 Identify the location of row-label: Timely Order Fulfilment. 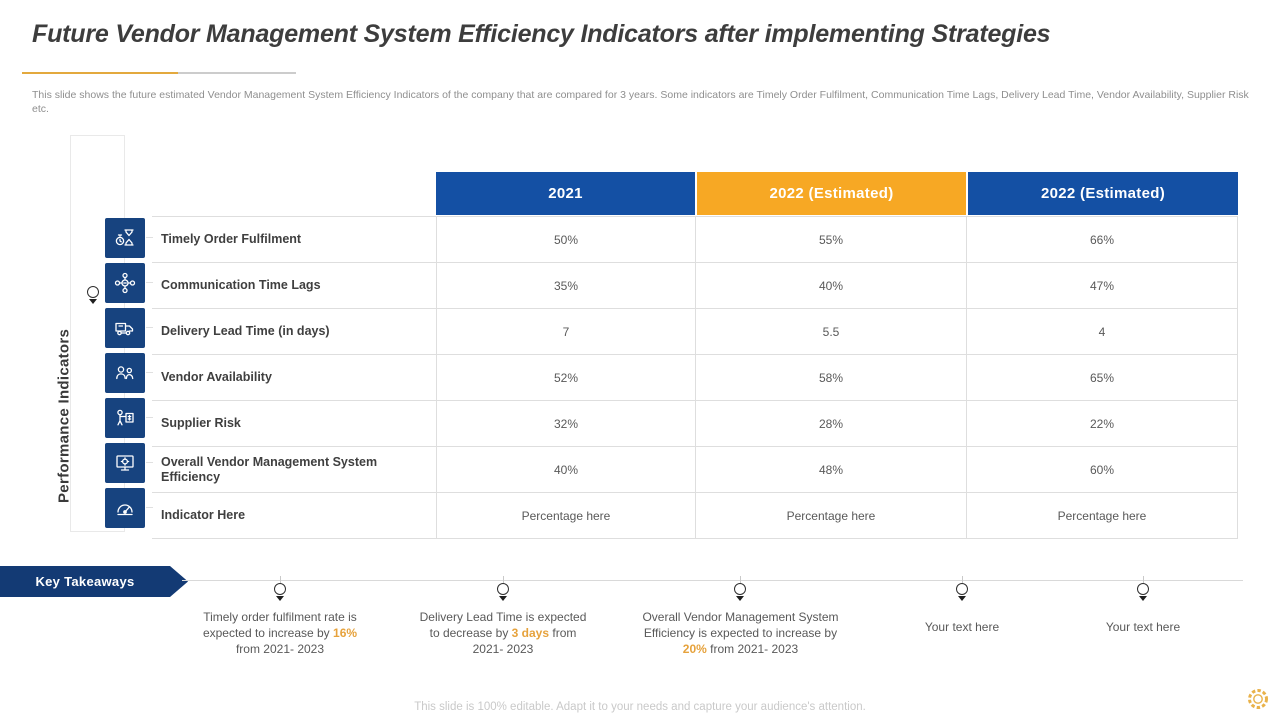
(231, 239).